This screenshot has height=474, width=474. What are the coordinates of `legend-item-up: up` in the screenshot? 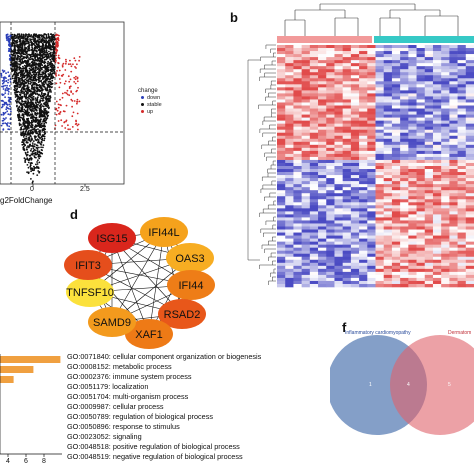 It's located at (151, 111).